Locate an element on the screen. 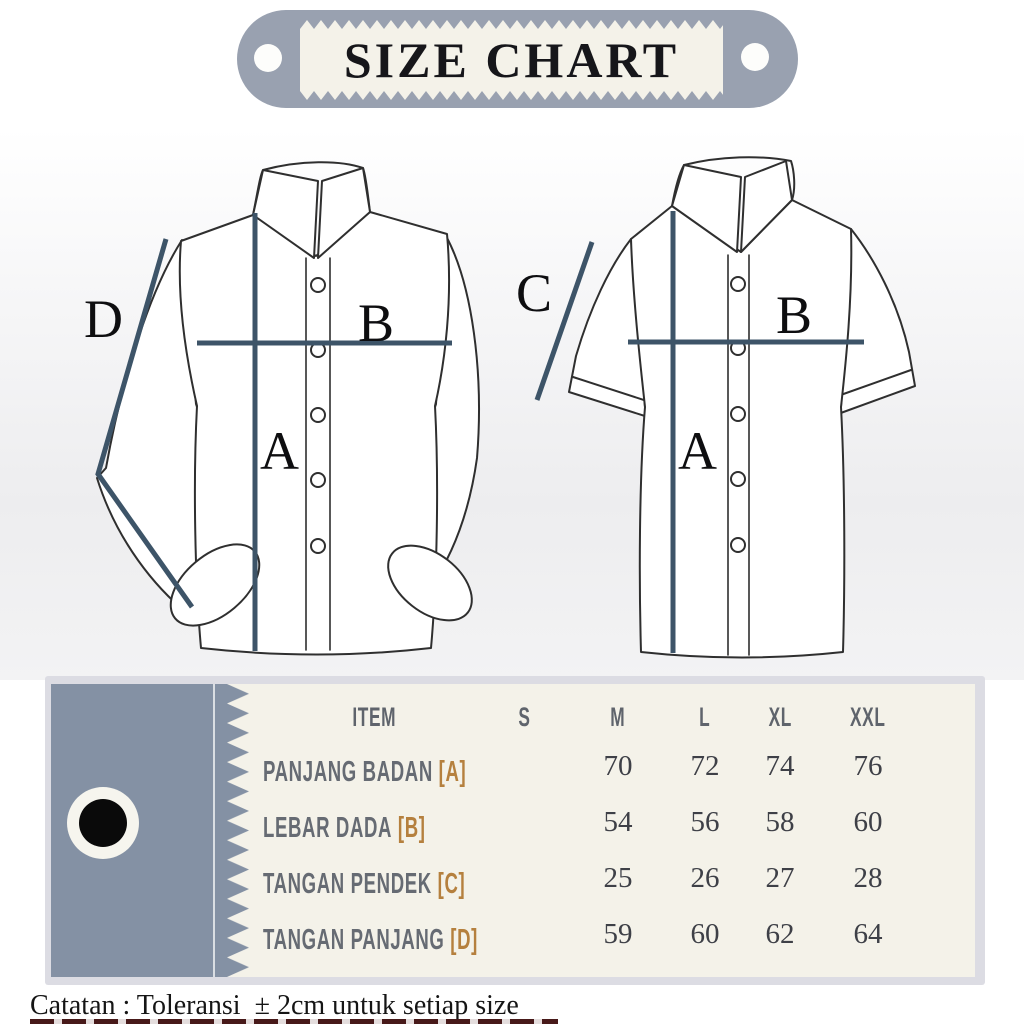  table-cell: 28 is located at coordinates (868, 877).